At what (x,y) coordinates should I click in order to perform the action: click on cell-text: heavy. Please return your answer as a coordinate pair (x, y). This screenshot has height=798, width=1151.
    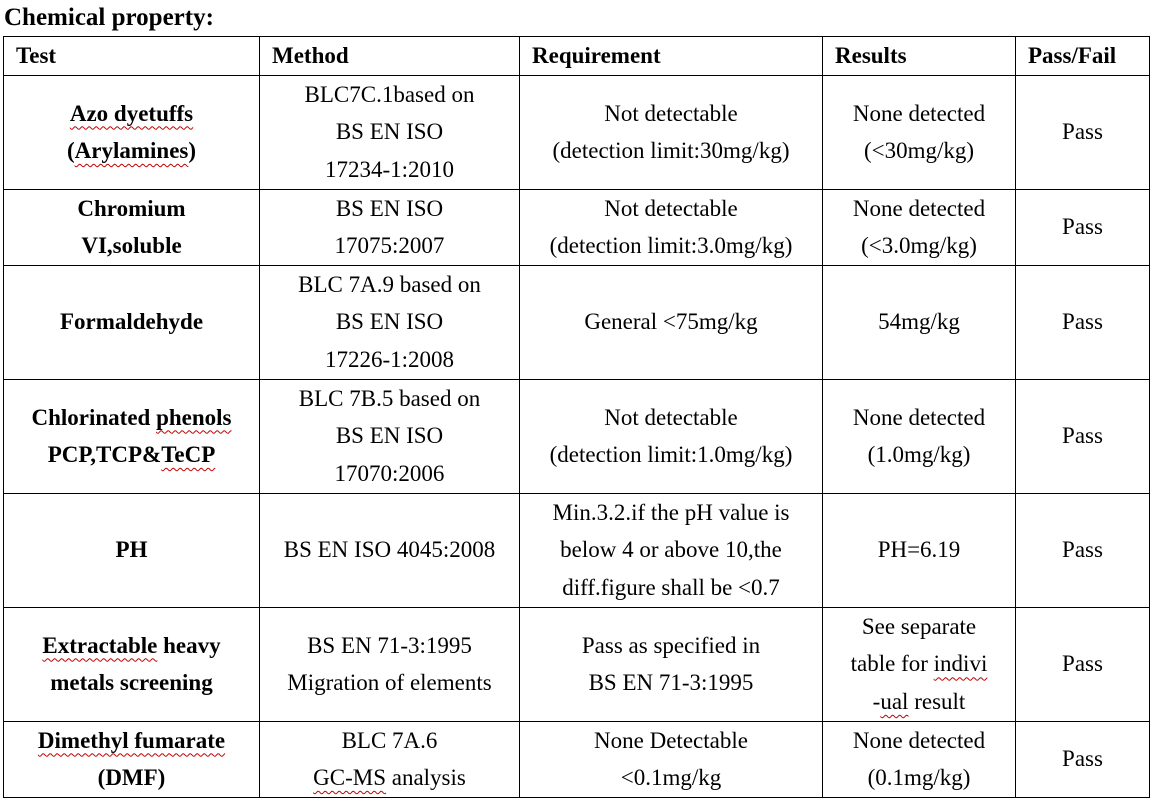
    Looking at the image, I should click on (189, 645).